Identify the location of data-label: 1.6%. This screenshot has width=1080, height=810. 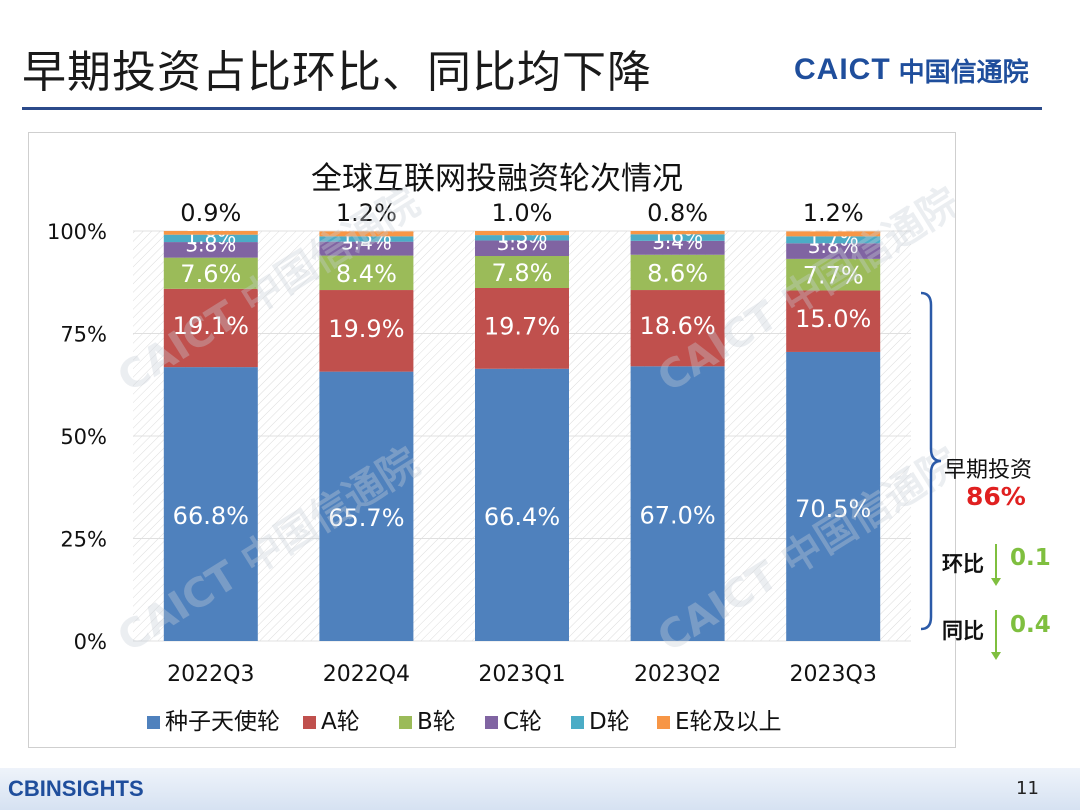
(677, 236).